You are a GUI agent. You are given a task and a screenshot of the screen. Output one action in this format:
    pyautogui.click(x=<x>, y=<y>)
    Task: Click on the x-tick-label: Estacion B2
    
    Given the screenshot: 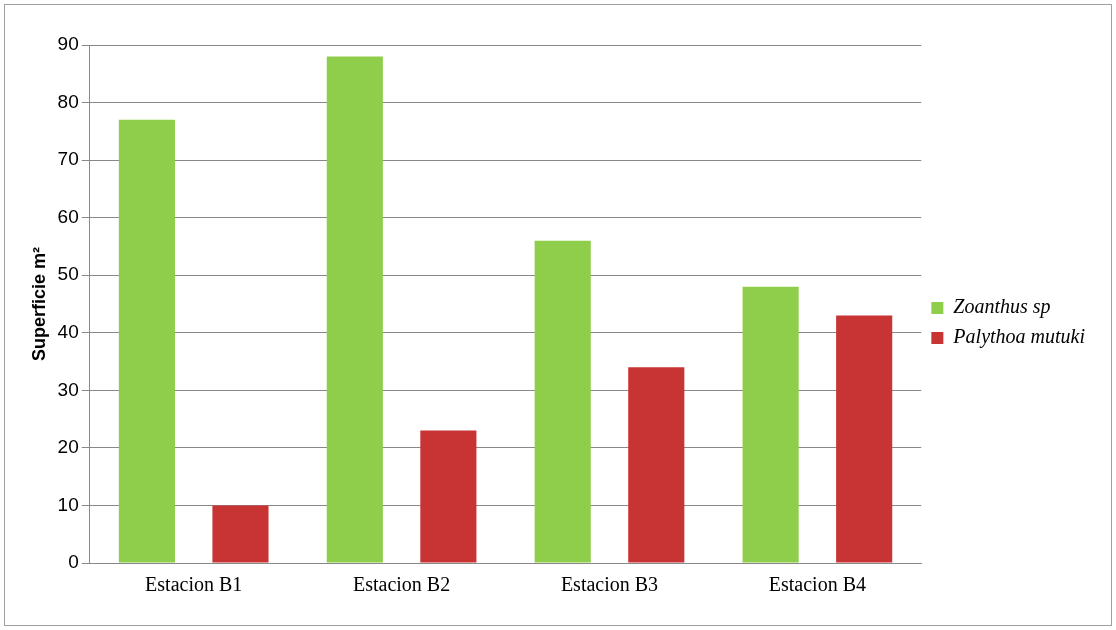 What is the action you would take?
    pyautogui.click(x=401, y=584)
    